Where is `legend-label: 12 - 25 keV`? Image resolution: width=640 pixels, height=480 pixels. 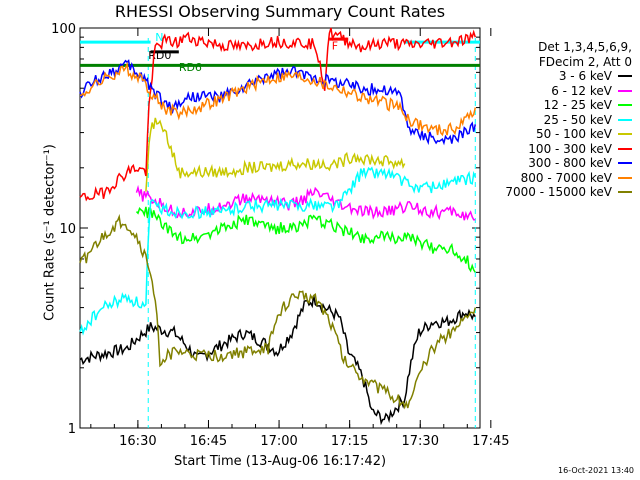 legend-label: 12 - 25 keV is located at coordinates (577, 105).